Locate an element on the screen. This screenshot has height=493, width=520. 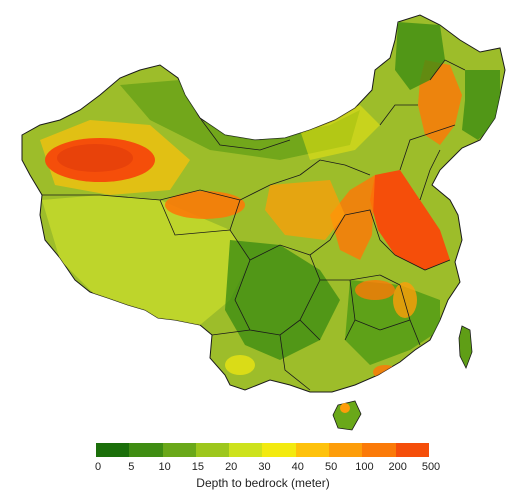
legend-tick-label: 0 is located at coordinates (98, 467).